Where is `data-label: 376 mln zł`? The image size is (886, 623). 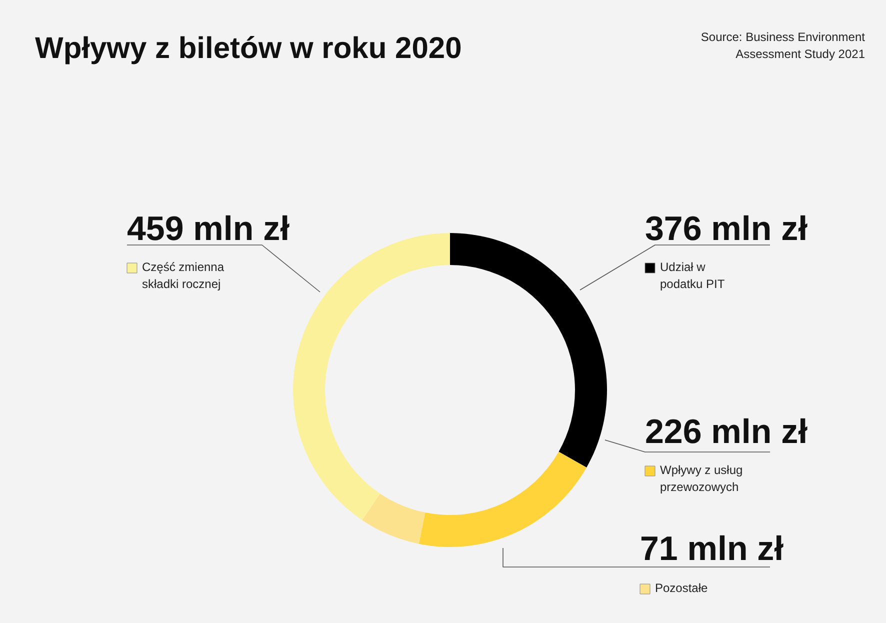 data-label: 376 mln zł is located at coordinates (726, 229).